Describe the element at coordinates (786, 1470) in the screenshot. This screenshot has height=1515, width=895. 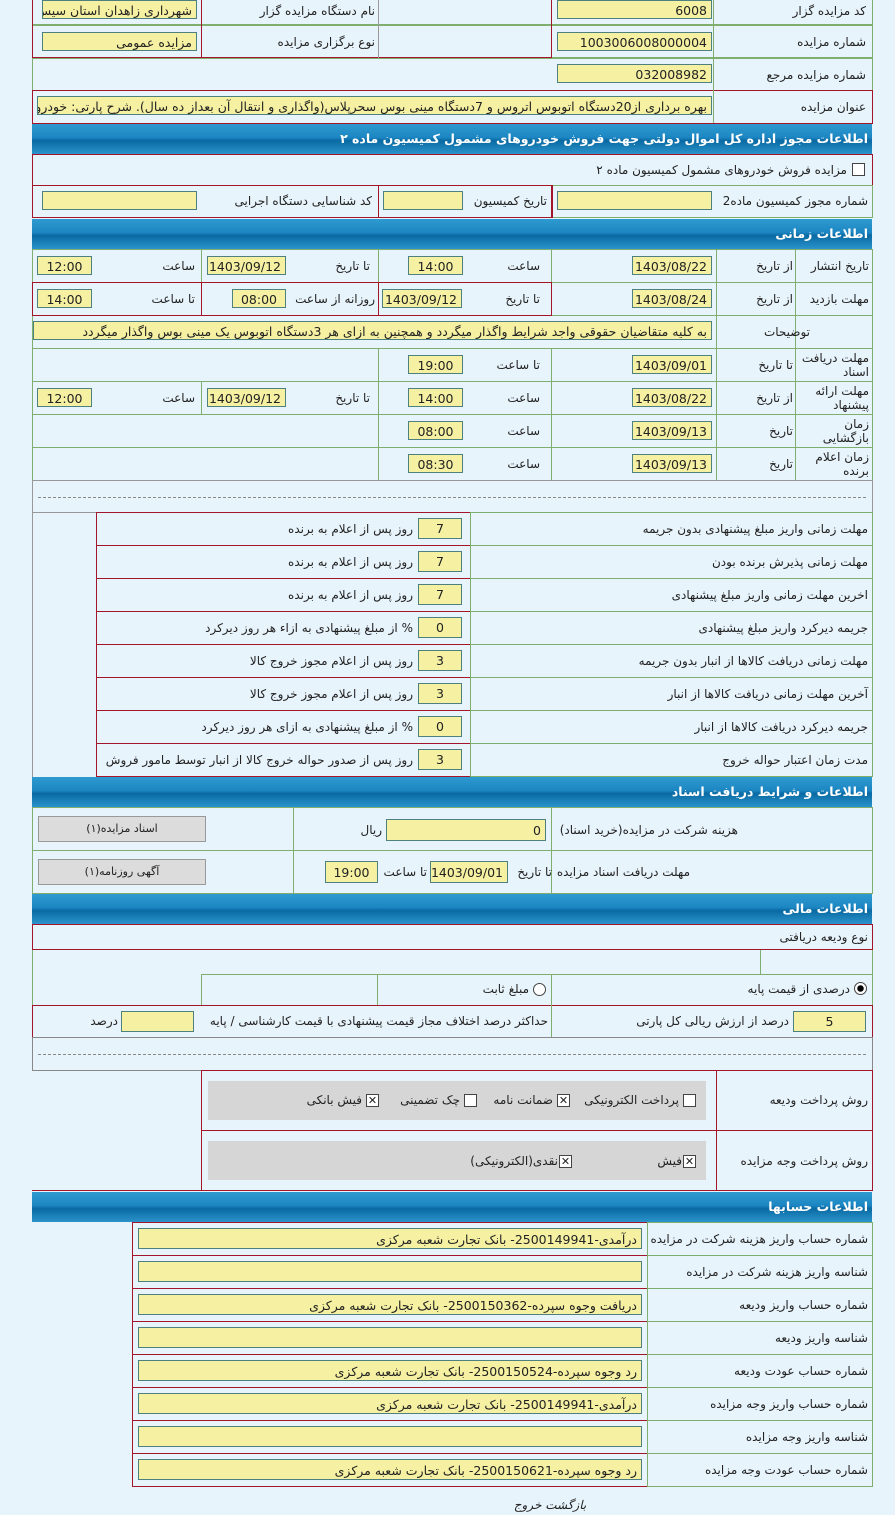
I see `account-label: شماره حساب عودت وجه مزایده` at that location.